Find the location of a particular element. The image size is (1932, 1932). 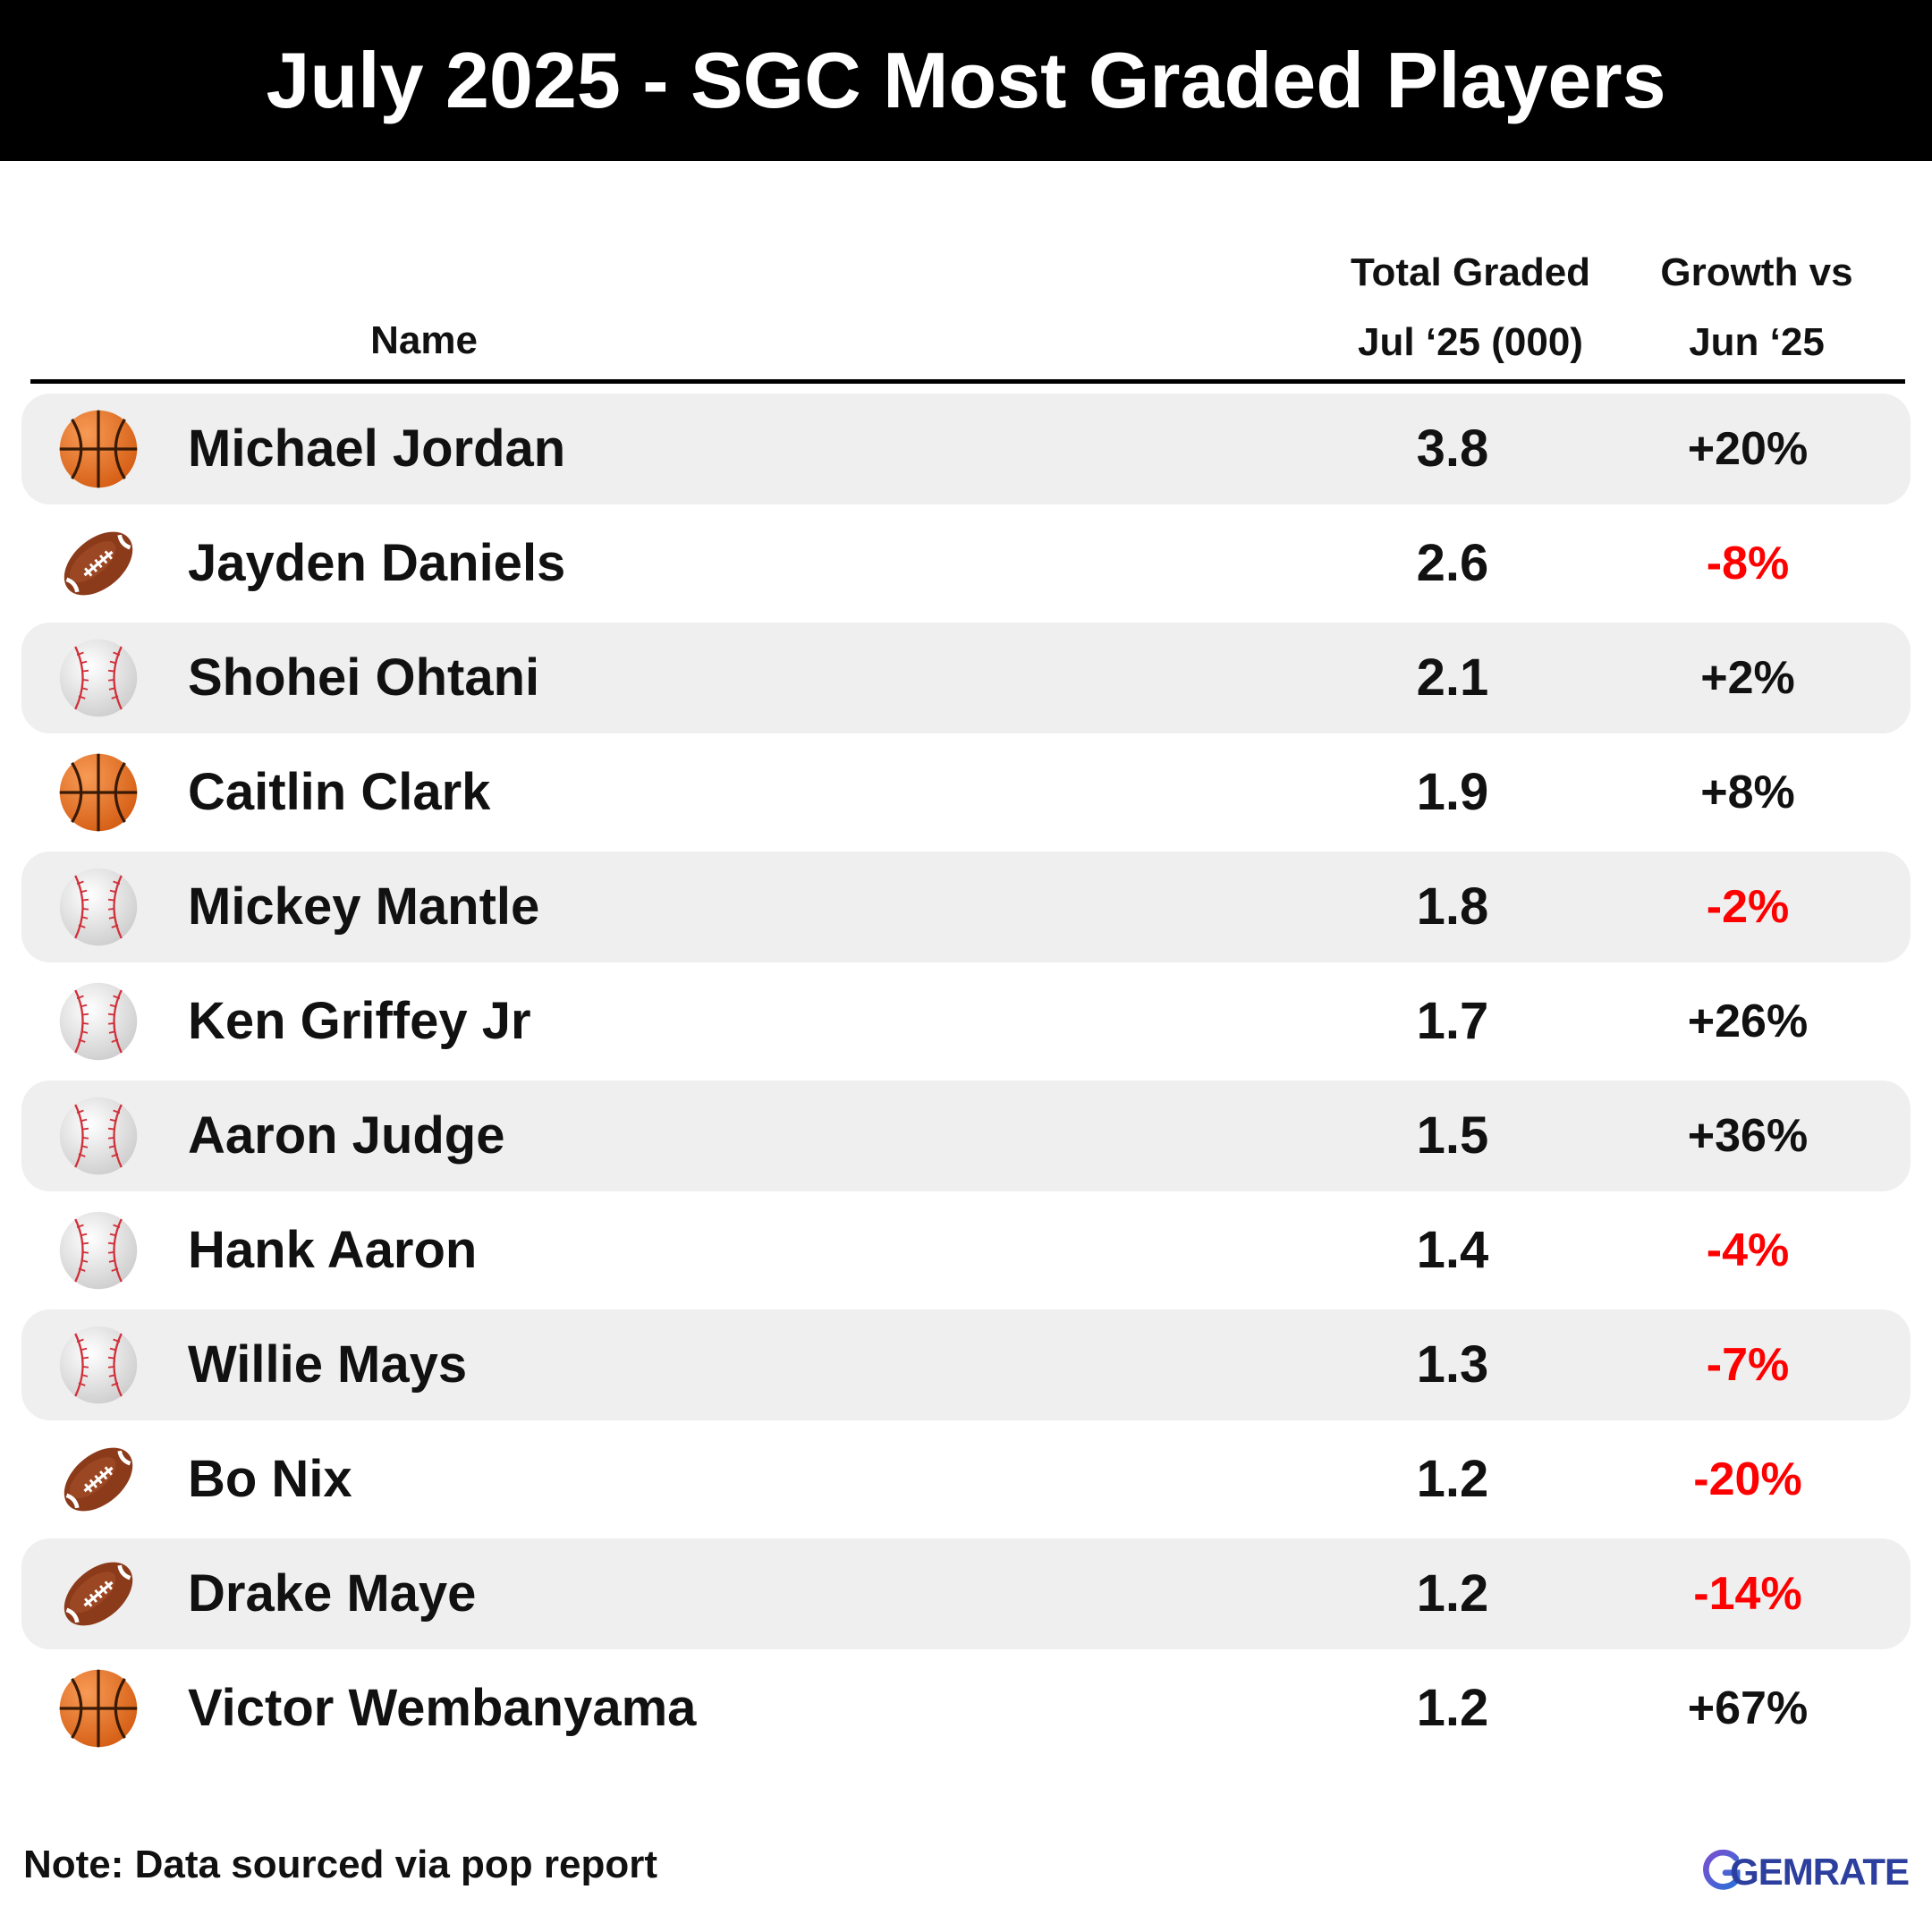

column-header-total-line2: Jul ‘25 (000) is located at coordinates (1470, 342).